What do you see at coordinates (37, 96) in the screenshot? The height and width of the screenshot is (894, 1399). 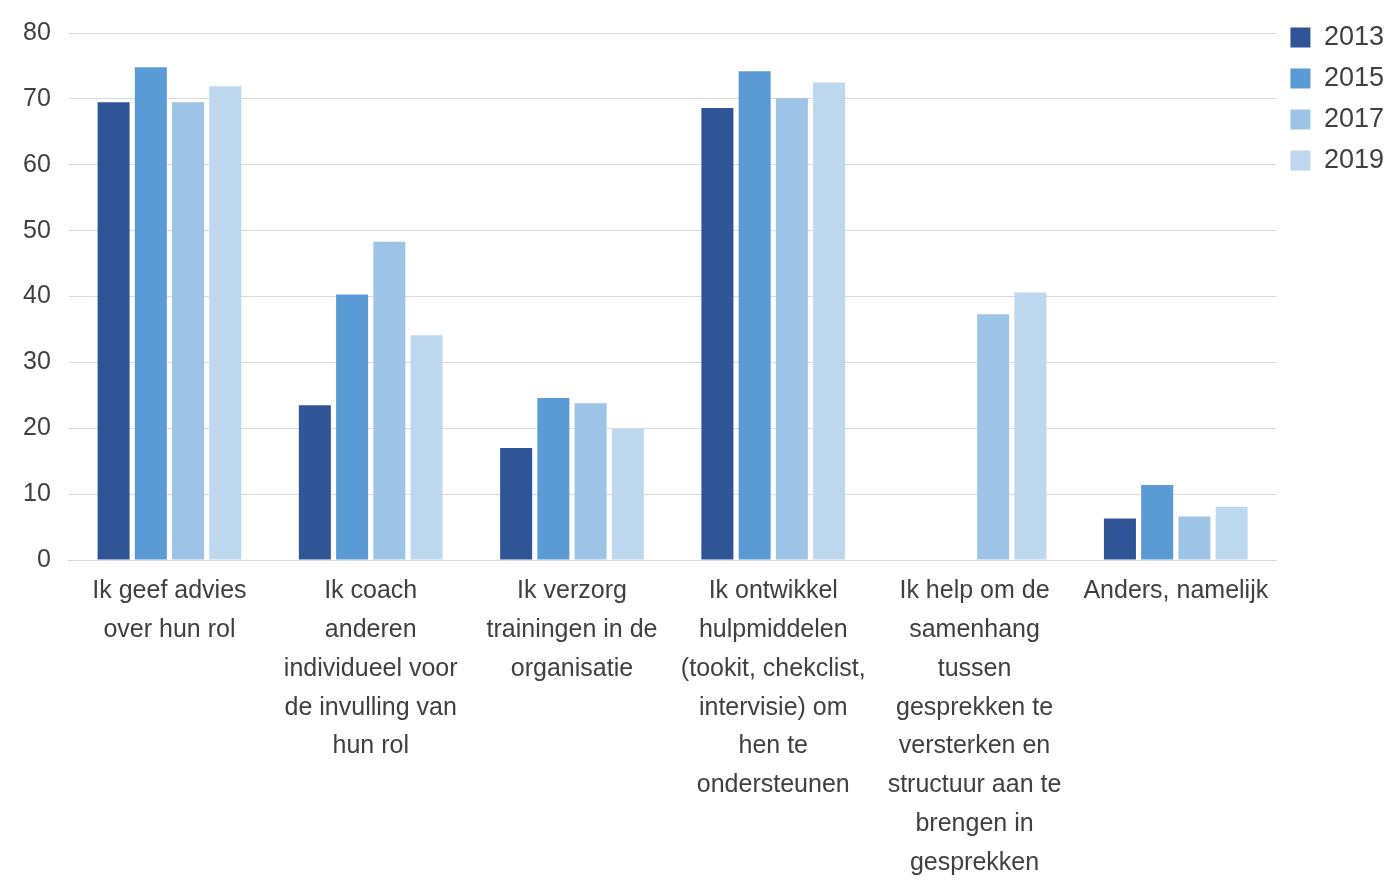 I see `y-tick-label: 70` at bounding box center [37, 96].